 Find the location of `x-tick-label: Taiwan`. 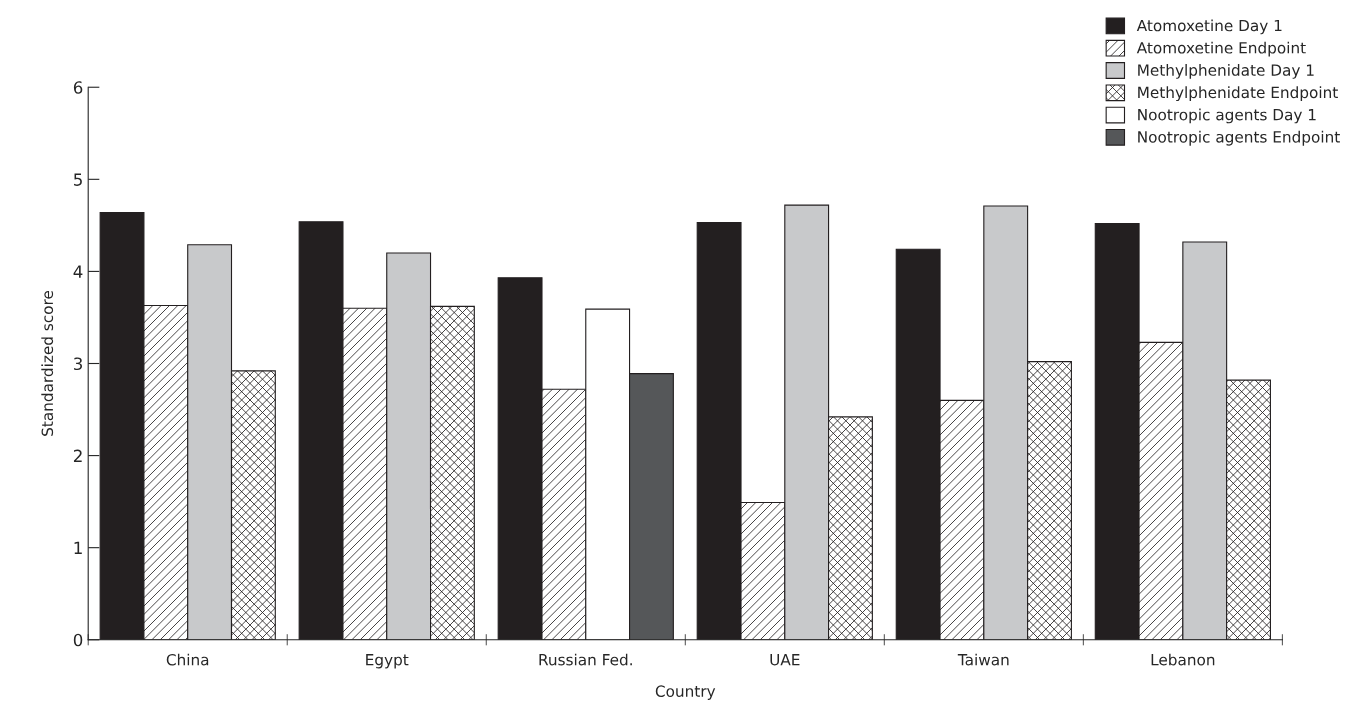

x-tick-label: Taiwan is located at coordinates (983, 659).